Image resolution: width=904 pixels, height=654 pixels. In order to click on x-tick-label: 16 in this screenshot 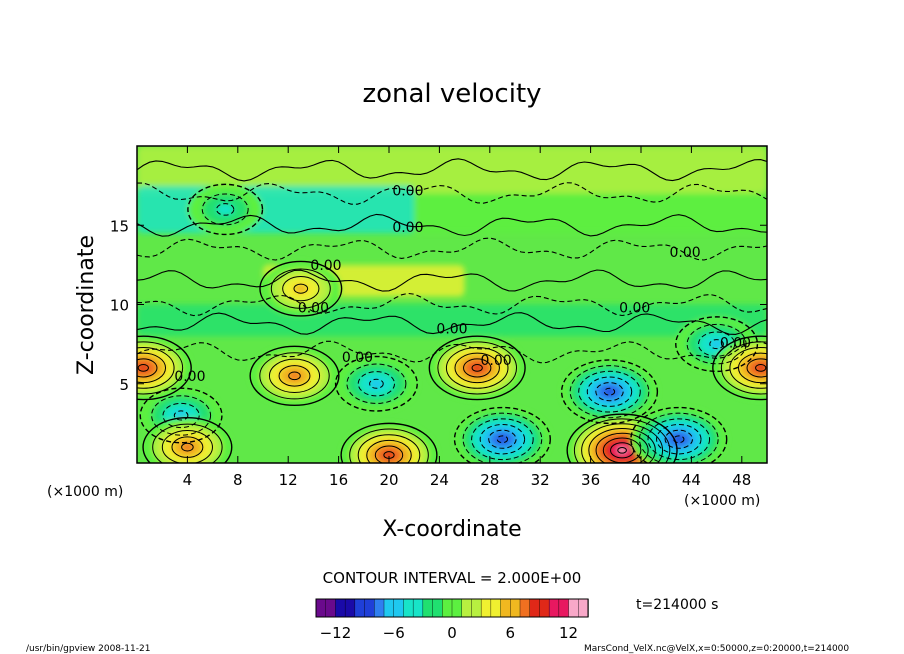, I will do `click(338, 480)`.